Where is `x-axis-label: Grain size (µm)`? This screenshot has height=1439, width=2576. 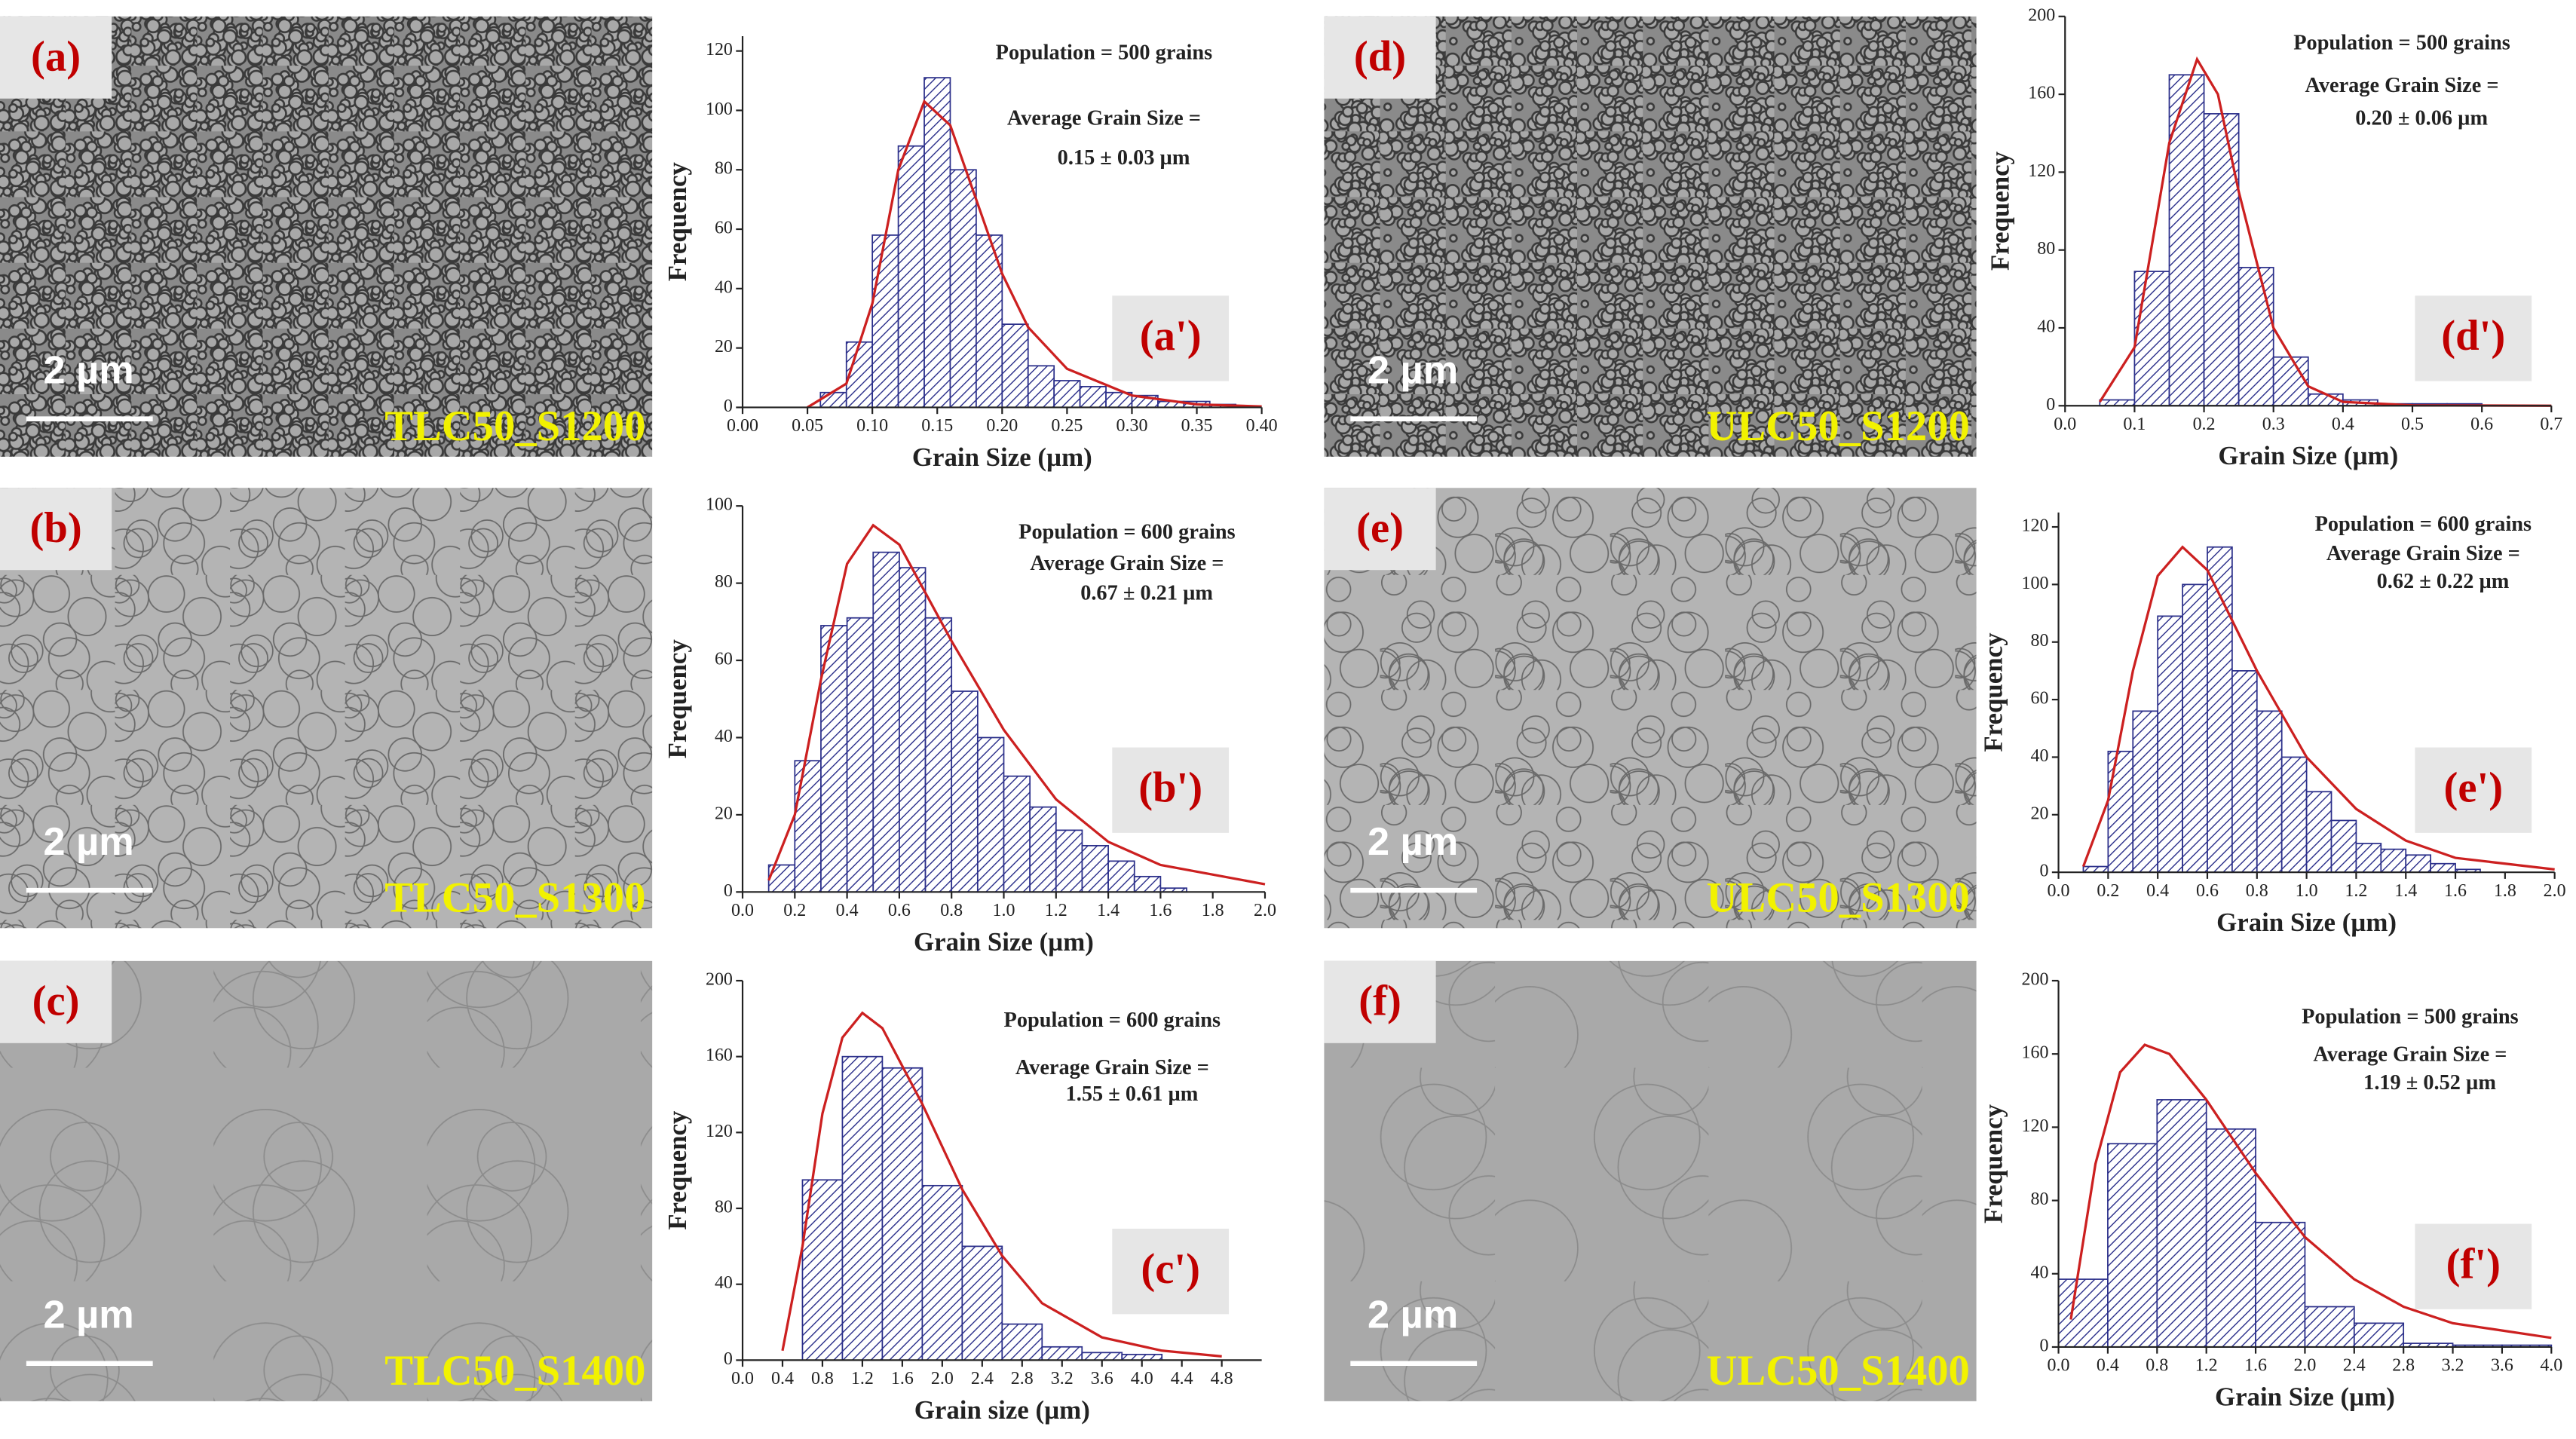
x-axis-label: Grain size (µm) is located at coordinates (1002, 1410).